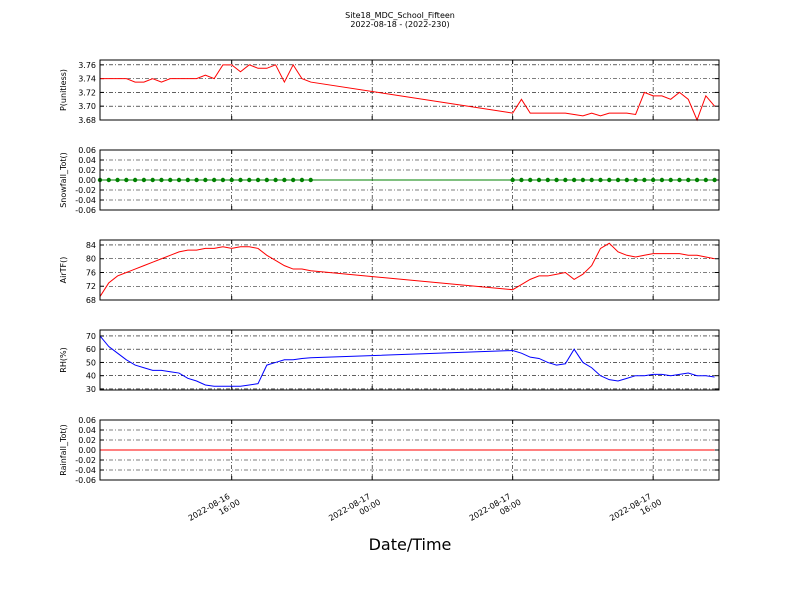 This screenshot has width=800, height=600. I want to click on y-axis-label: P(unitless), so click(63, 90).